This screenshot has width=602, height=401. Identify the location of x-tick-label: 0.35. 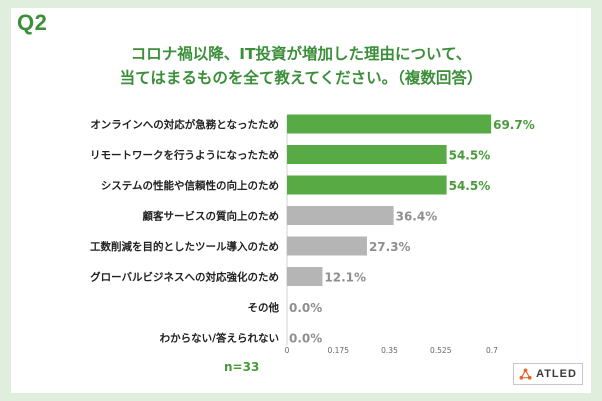
(389, 350).